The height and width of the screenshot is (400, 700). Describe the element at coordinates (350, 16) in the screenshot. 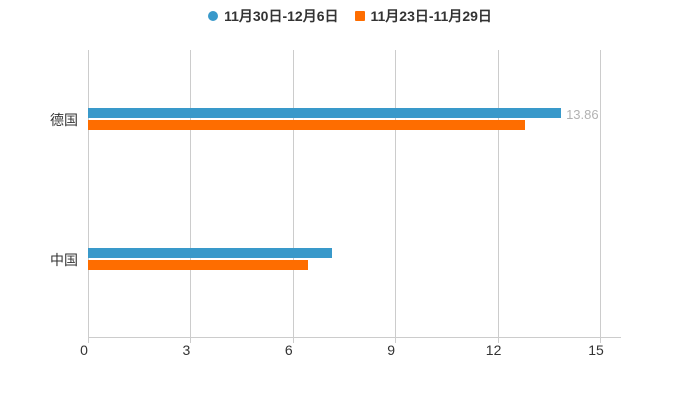

I see `chart-legend: 11月30日-12月6日 11月23日-11月29日` at that location.